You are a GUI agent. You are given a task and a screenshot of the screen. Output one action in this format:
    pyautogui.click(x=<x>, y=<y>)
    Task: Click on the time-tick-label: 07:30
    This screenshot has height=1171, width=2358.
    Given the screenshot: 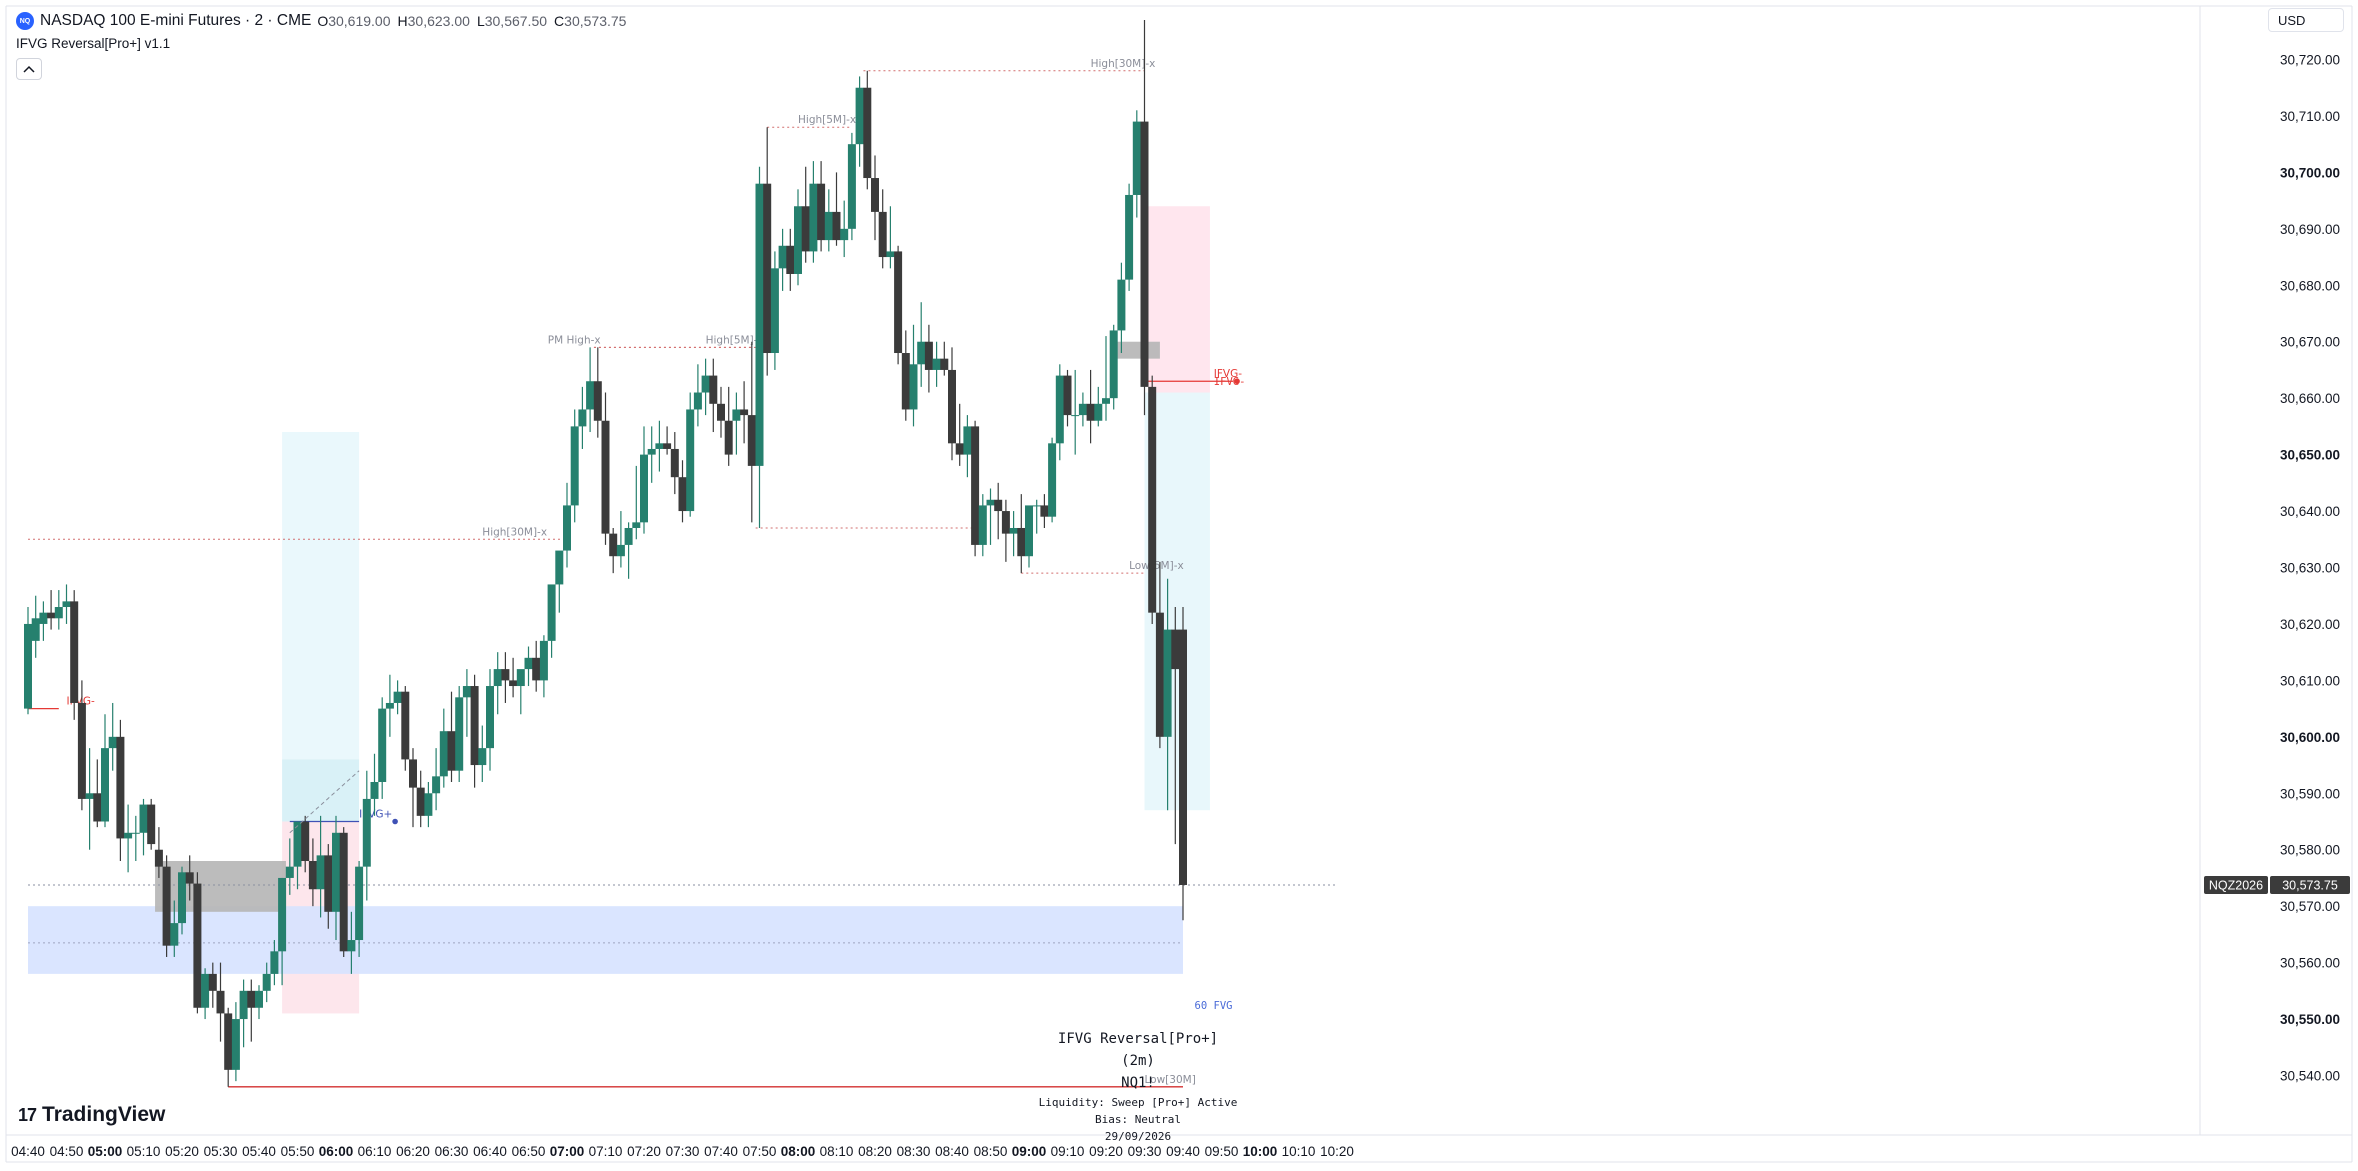 What is the action you would take?
    pyautogui.click(x=683, y=1151)
    